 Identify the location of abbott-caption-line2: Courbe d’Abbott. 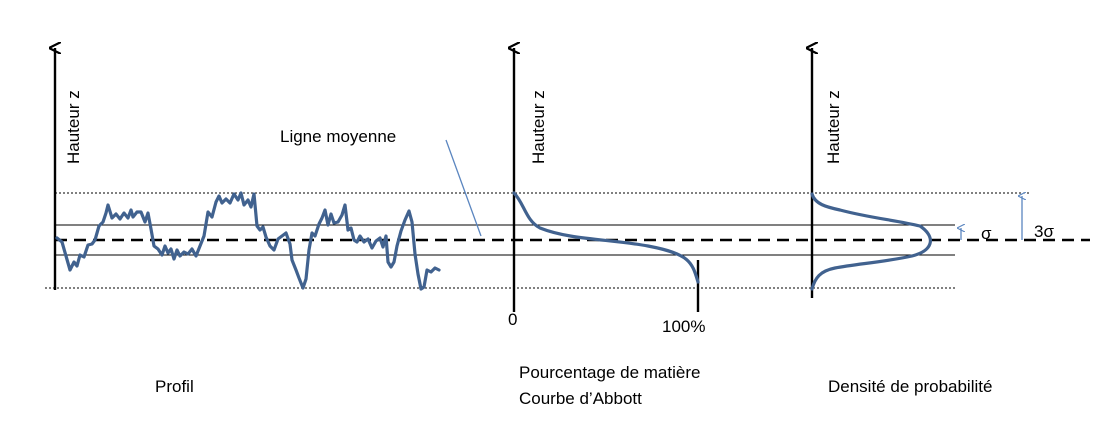
(580, 398).